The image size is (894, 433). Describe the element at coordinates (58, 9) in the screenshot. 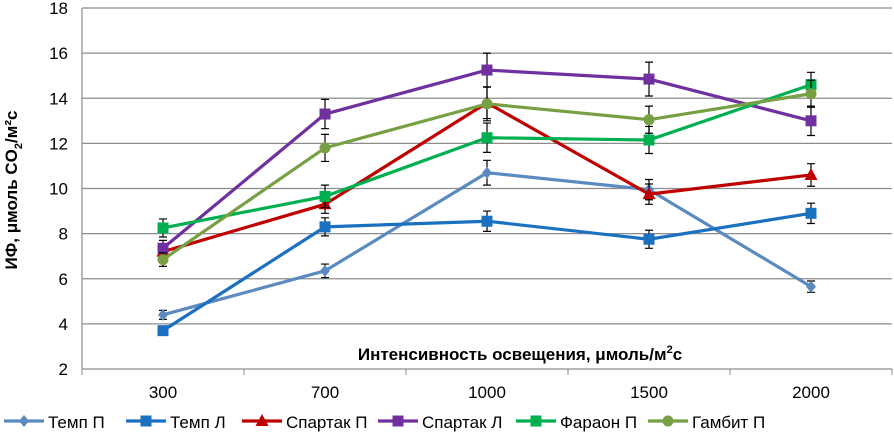

I see `y-tick-label: 18` at that location.